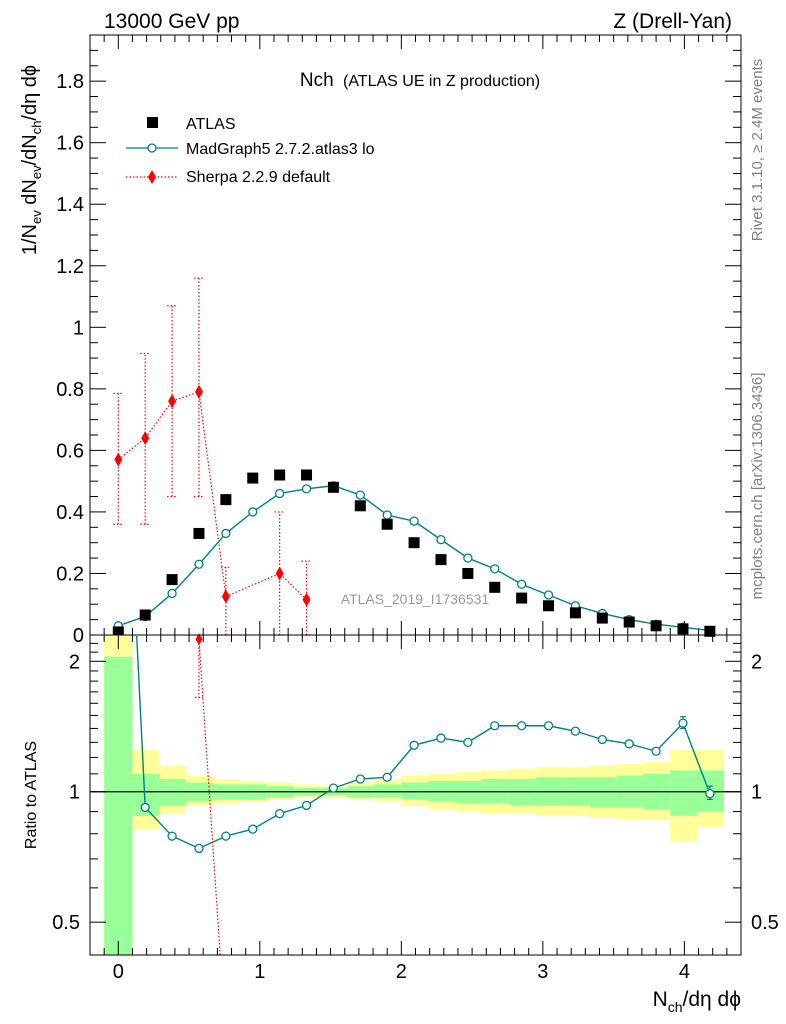 The height and width of the screenshot is (1024, 786). What do you see at coordinates (441, 81) in the screenshot?
I see `main-title-sub: (ATLAS UE in Z production)` at bounding box center [441, 81].